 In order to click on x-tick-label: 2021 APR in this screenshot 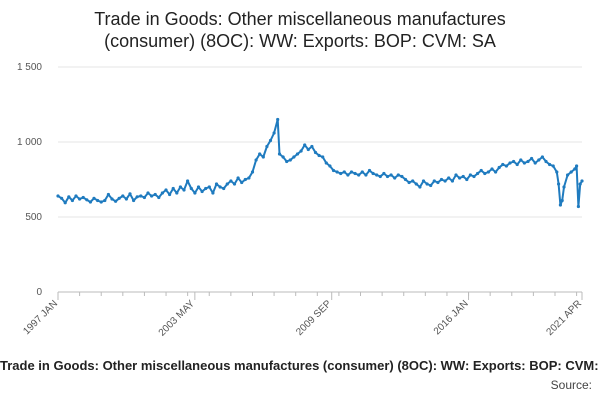, I will do `click(564, 318)`.